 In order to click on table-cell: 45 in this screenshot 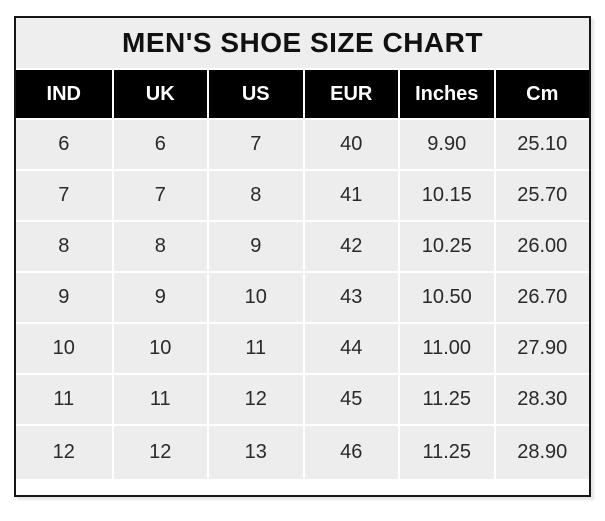, I will do `click(350, 400)`.